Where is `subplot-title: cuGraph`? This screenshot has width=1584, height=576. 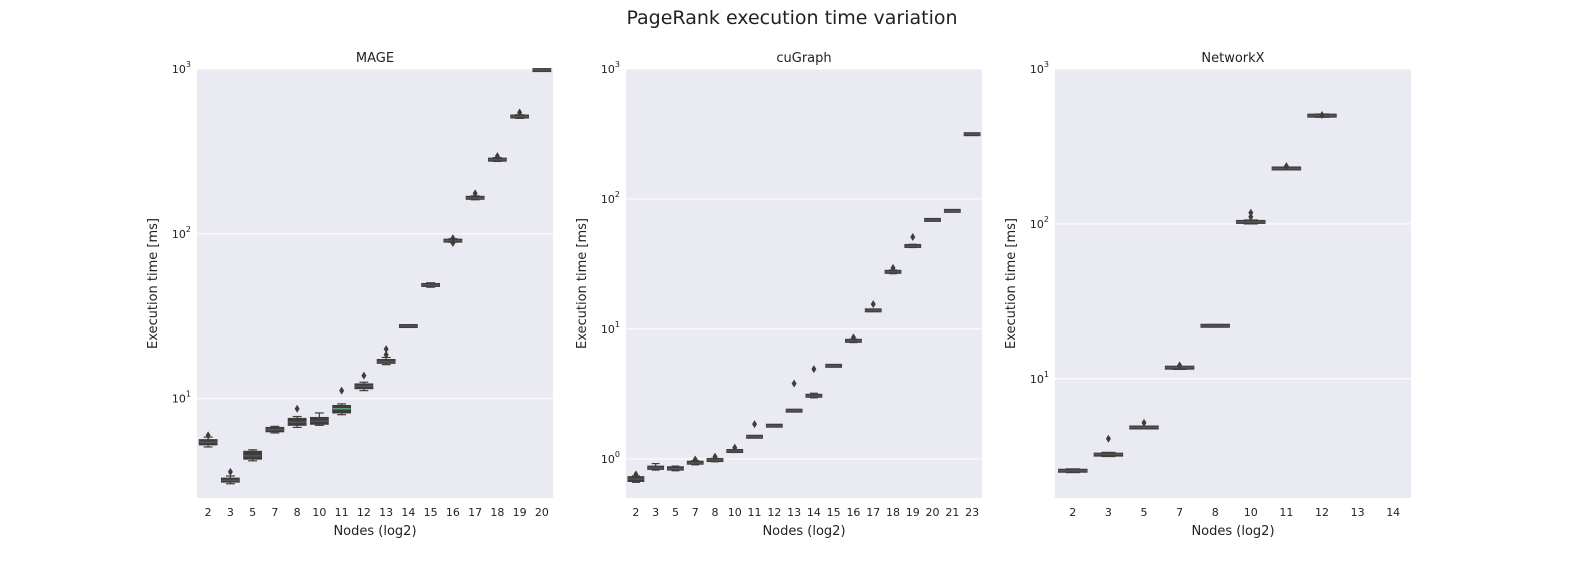
subplot-title: cuGraph is located at coordinates (803, 58).